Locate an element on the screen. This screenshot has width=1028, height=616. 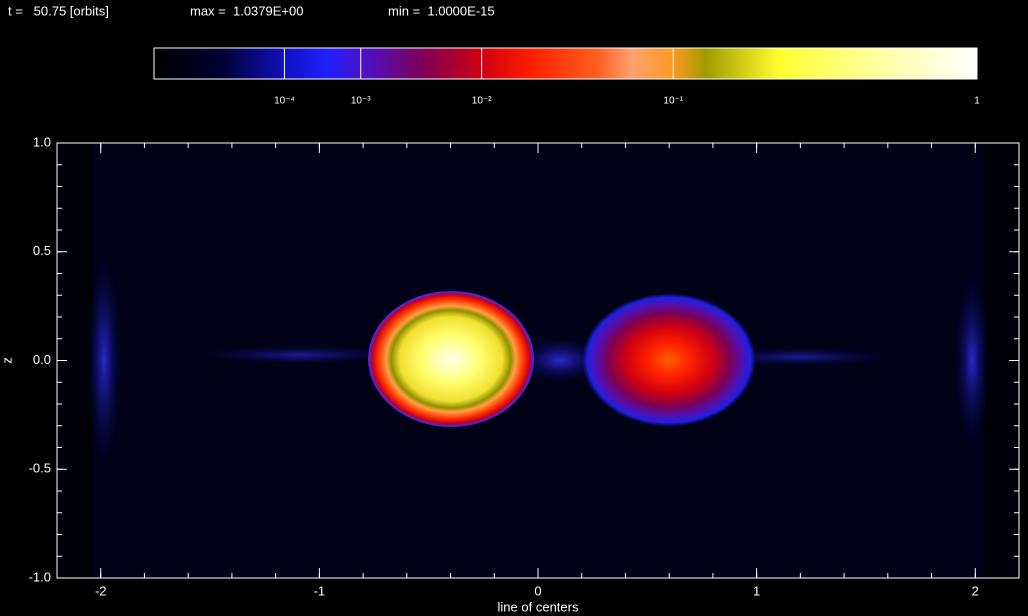
header-text: min = 1.0000E-15 is located at coordinates (441, 10).